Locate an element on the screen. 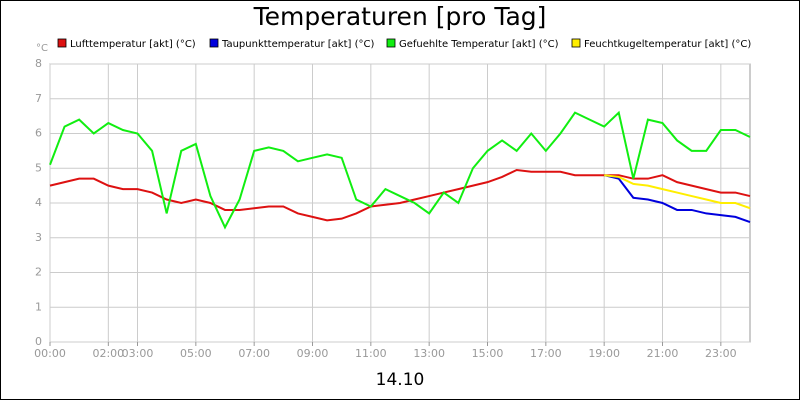  legend-label: Feuchtkugeltemperatur [akt] (°C) is located at coordinates (667, 44).